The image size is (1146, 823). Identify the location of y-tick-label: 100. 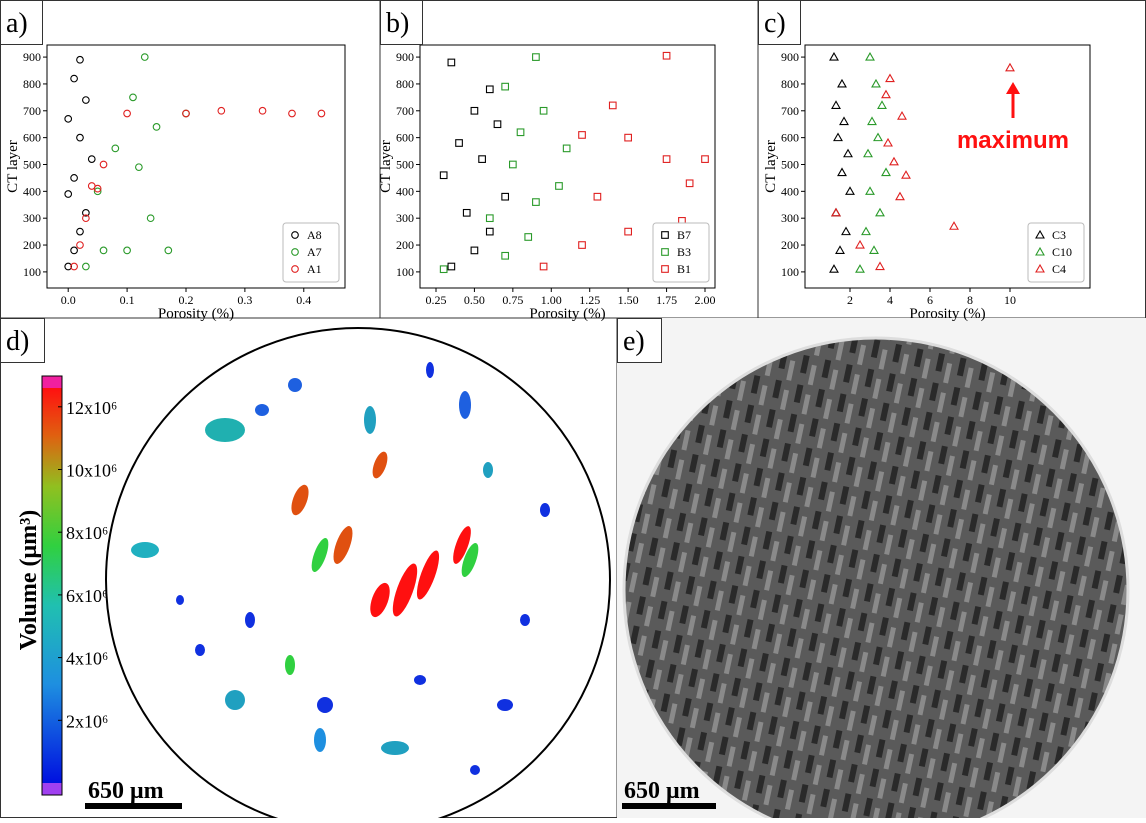
(790, 272).